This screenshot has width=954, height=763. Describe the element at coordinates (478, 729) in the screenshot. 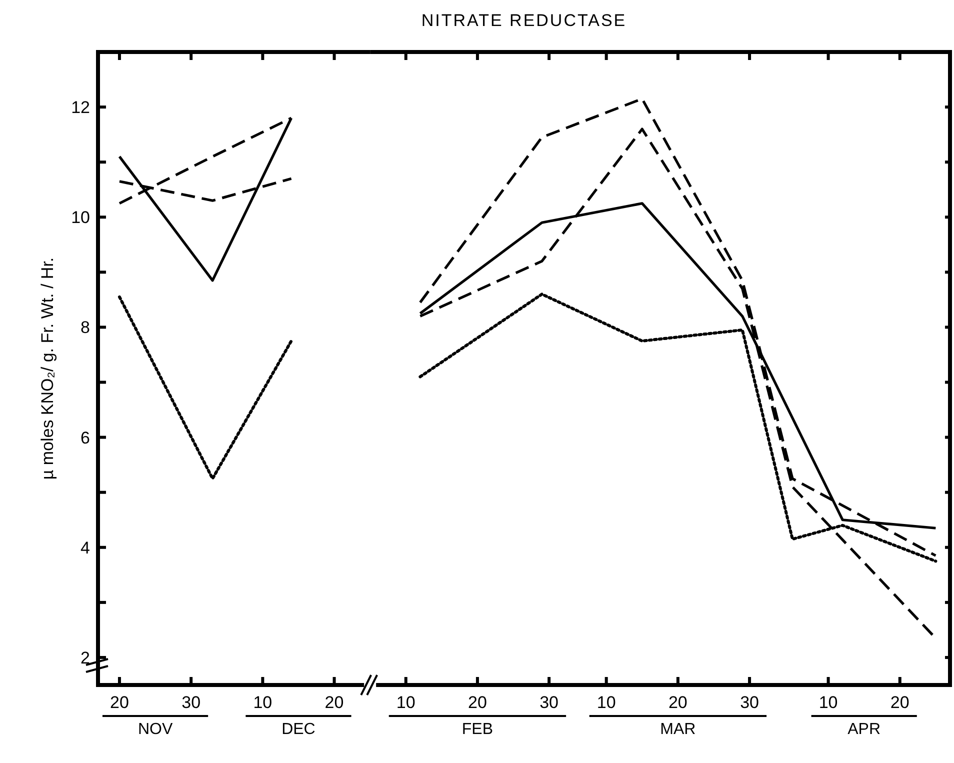

I see `text: FEB` at that location.